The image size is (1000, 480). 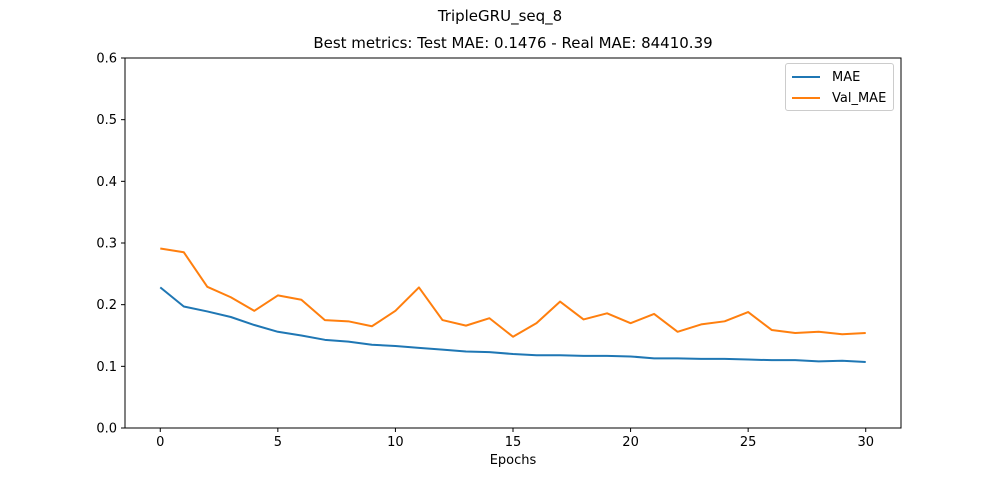 What do you see at coordinates (513, 460) in the screenshot?
I see `x-axis-label: Epochs` at bounding box center [513, 460].